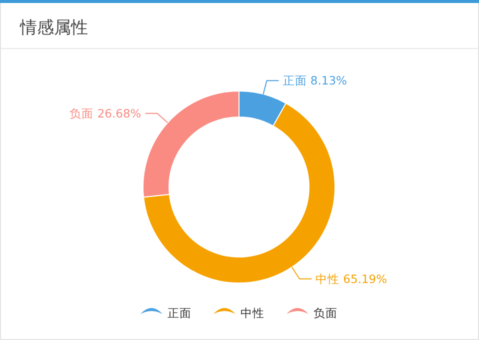 Image resolution: width=479 pixels, height=340 pixels. What do you see at coordinates (180, 313) in the screenshot?
I see `legend-label: 正面` at bounding box center [180, 313].